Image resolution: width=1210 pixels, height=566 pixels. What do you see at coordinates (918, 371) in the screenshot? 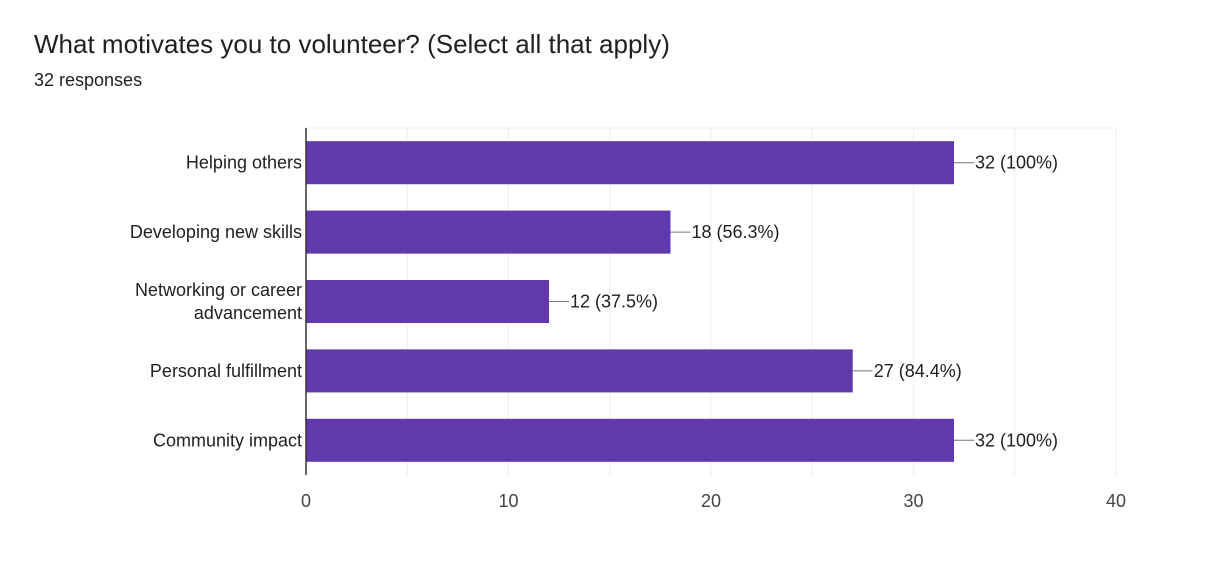
I see `data-label: 27 (84.4%)` at bounding box center [918, 371].